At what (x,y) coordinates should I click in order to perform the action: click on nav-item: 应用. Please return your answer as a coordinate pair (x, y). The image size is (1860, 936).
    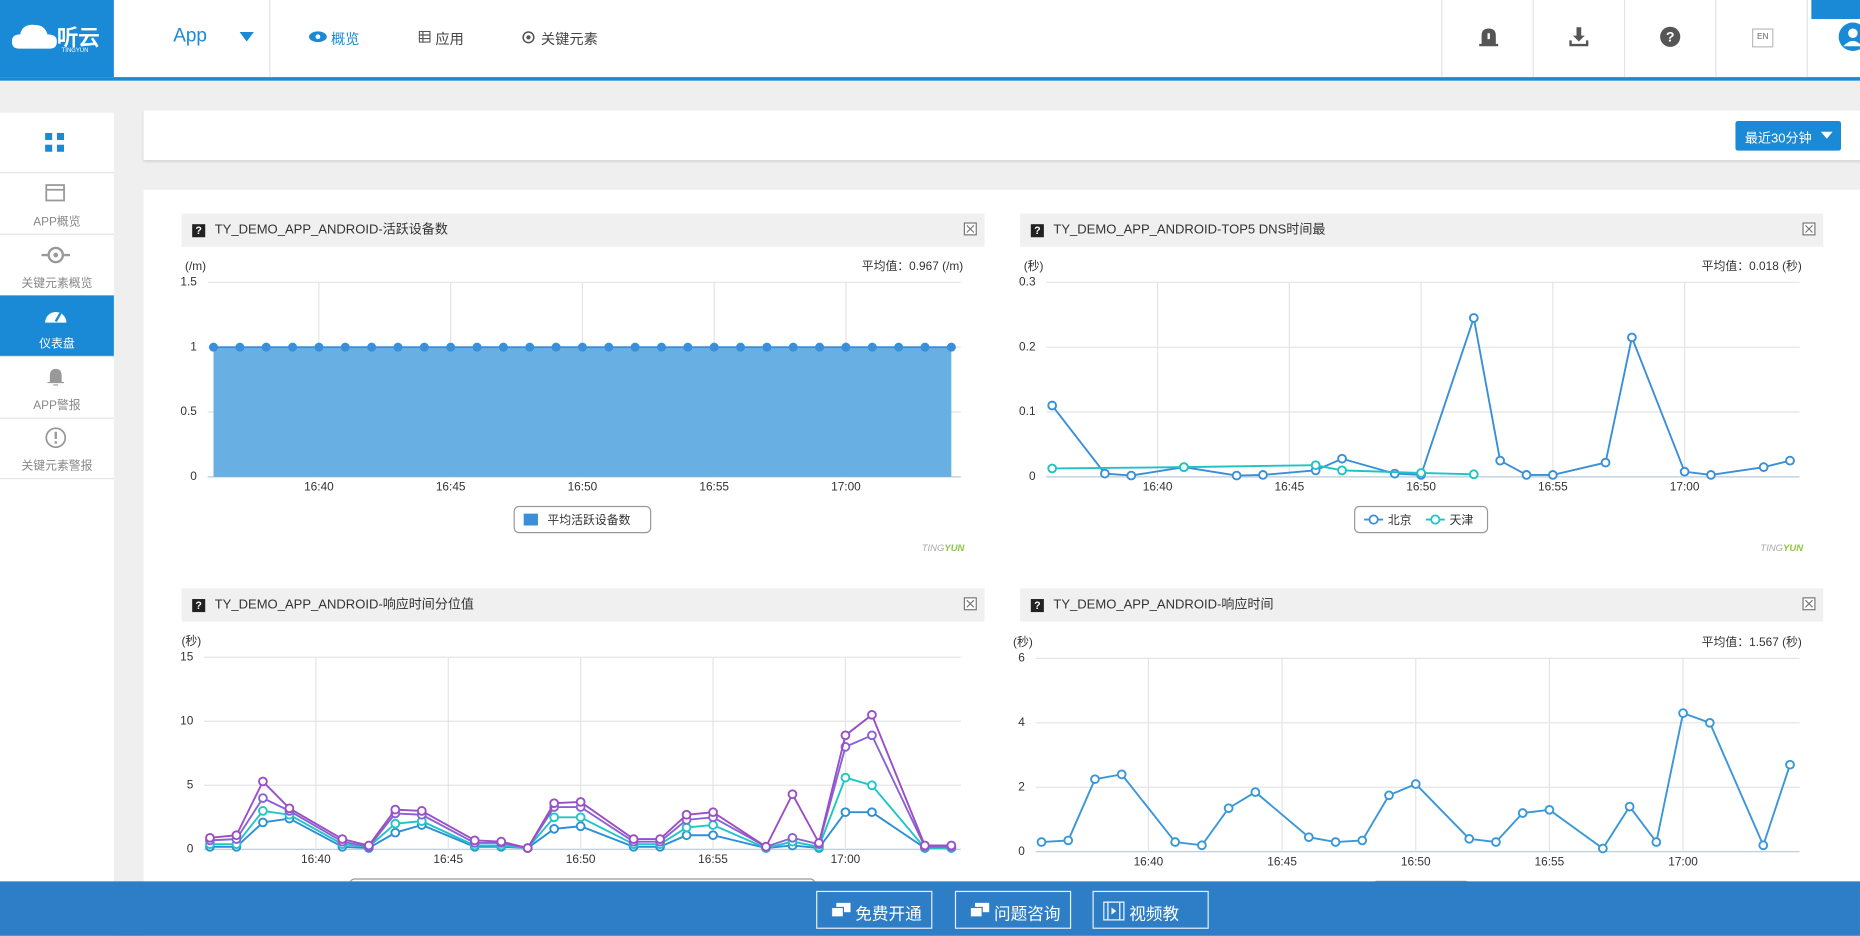
    Looking at the image, I should click on (449, 39).